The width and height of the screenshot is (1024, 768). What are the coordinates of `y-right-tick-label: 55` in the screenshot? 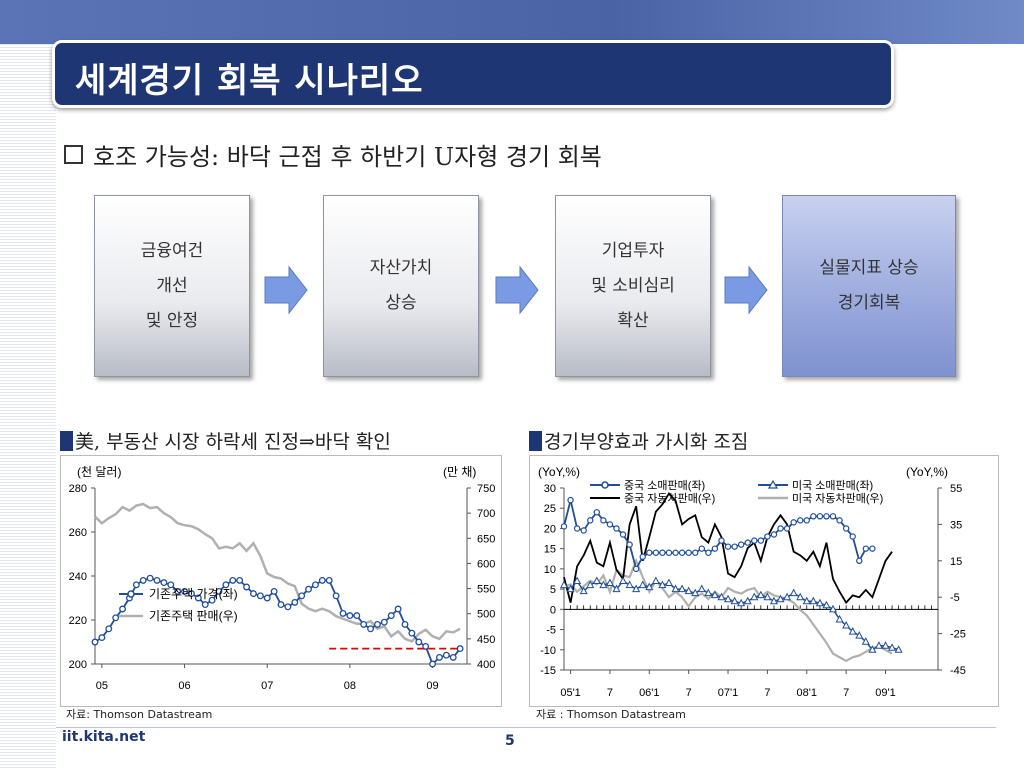 It's located at (956, 489).